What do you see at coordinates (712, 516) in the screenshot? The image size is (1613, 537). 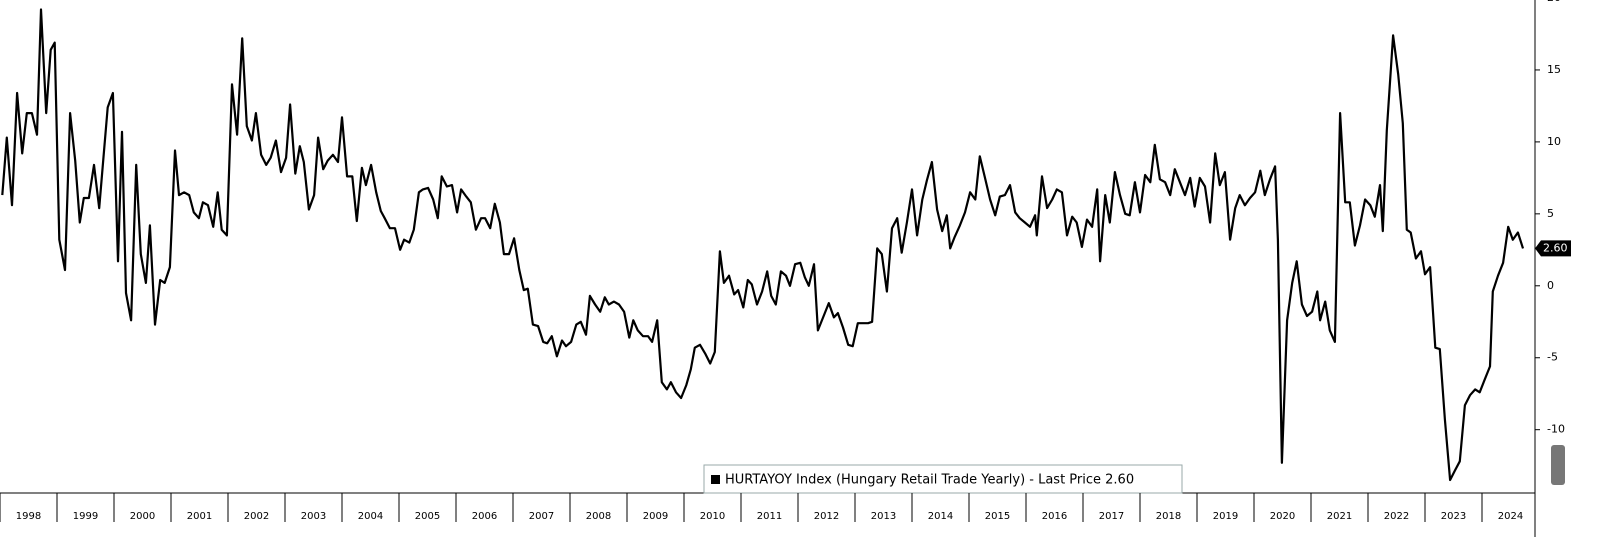 I see `x-tick-label: 2010` at bounding box center [712, 516].